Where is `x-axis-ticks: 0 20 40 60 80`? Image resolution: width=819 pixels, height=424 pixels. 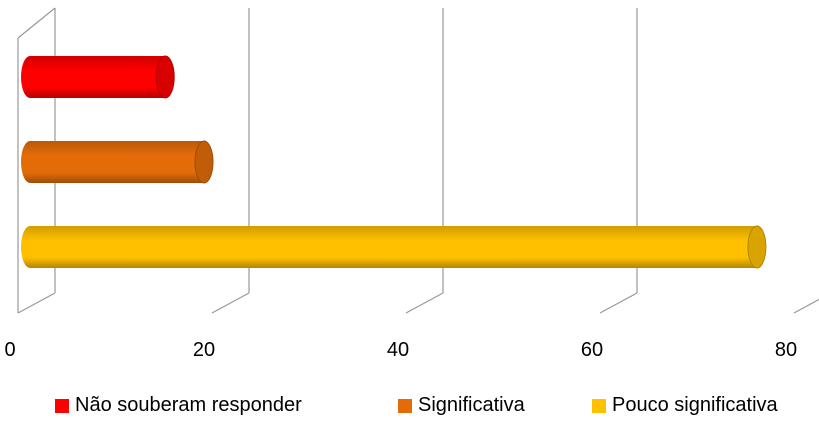
x-axis-ticks: 0 20 40 60 80 is located at coordinates (400, 350).